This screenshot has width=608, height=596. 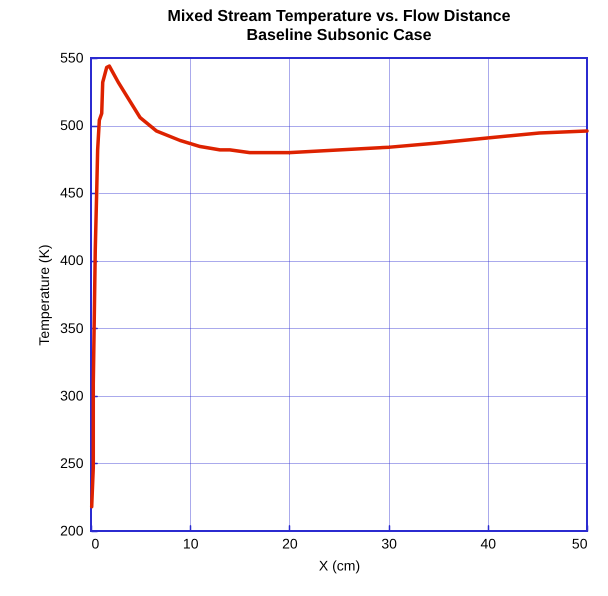 What do you see at coordinates (72, 192) in the screenshot?
I see `y-tick-label: 450` at bounding box center [72, 192].